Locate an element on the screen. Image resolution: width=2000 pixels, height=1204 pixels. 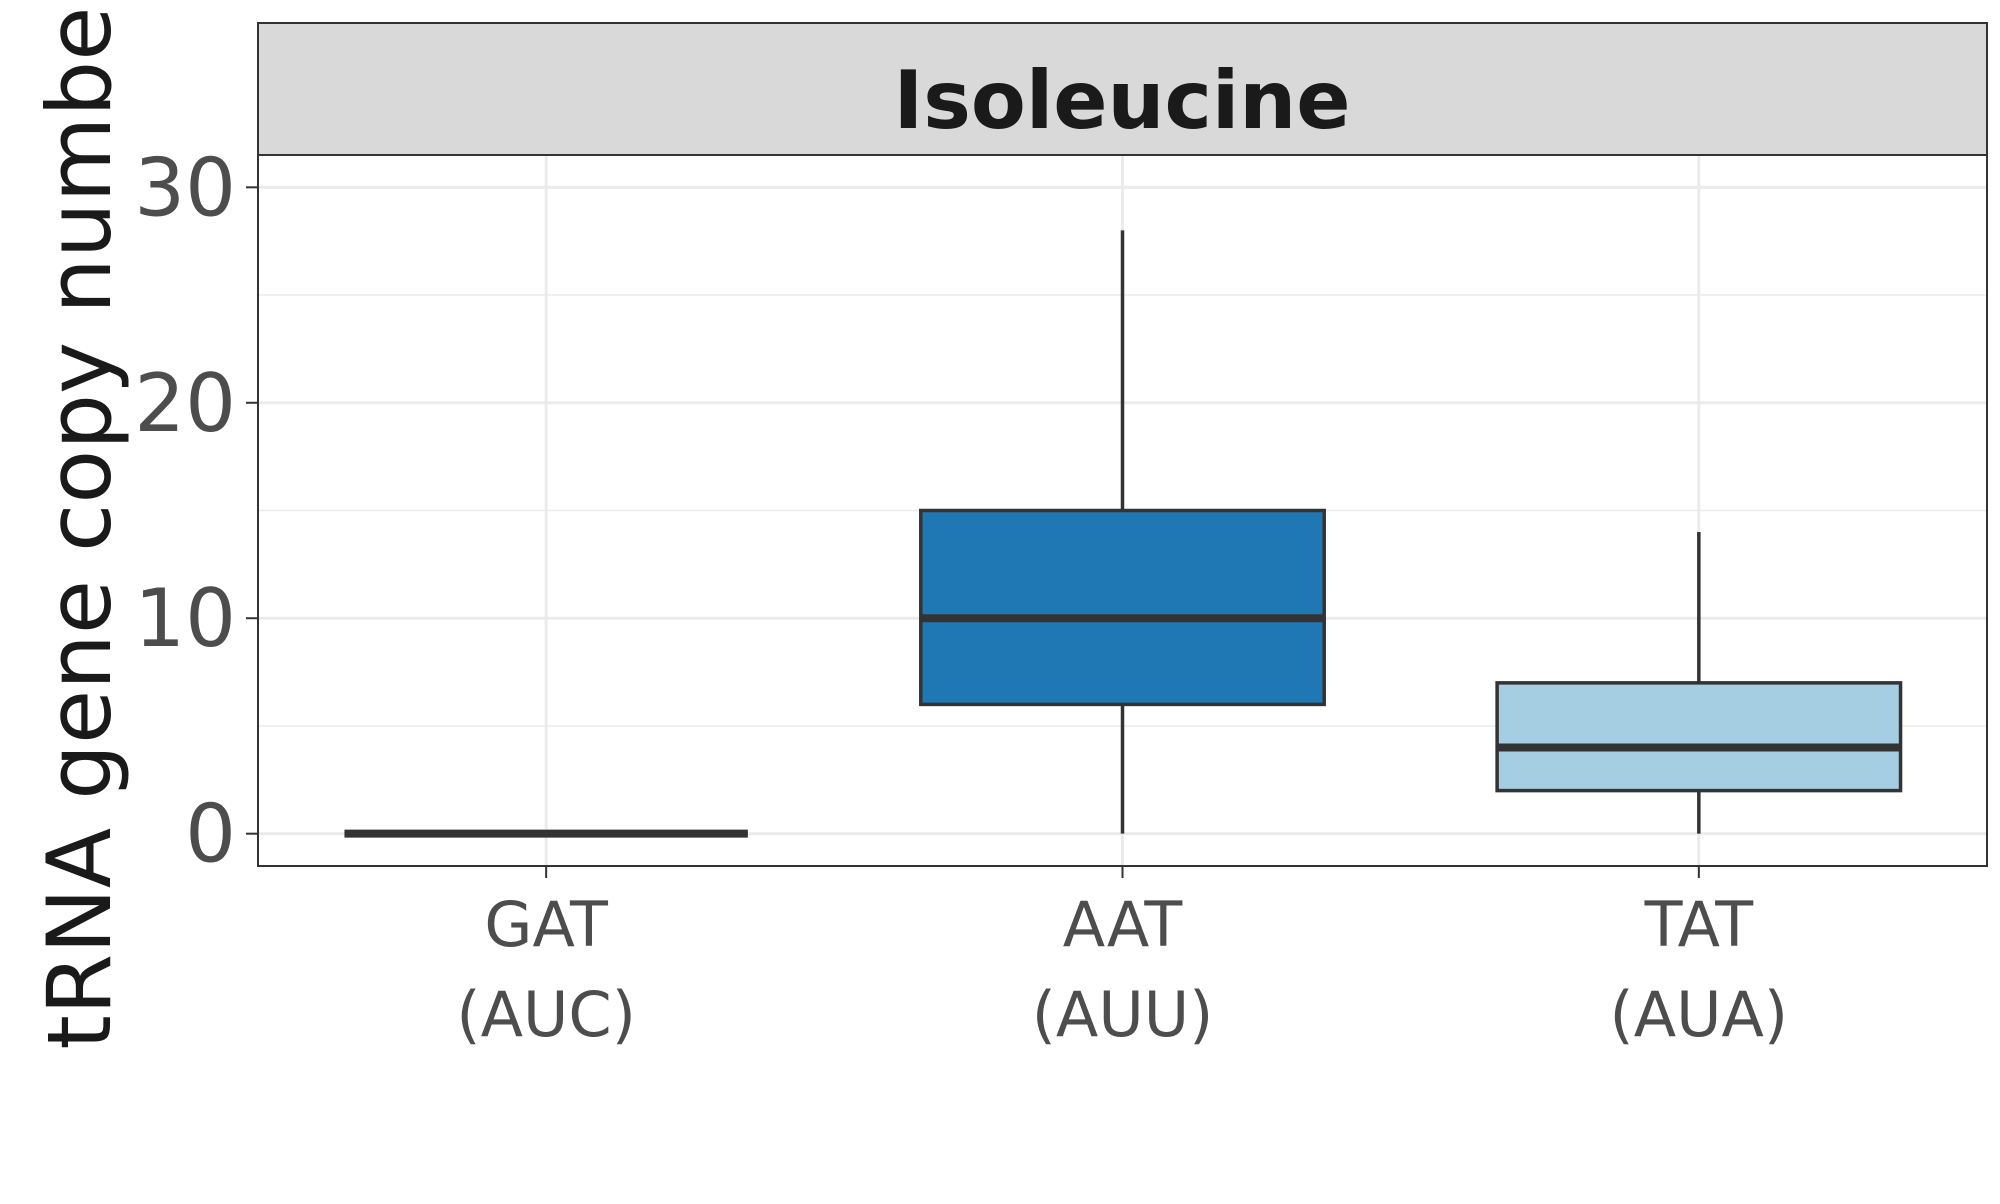
y-tick-label: 0 is located at coordinates (210, 834).